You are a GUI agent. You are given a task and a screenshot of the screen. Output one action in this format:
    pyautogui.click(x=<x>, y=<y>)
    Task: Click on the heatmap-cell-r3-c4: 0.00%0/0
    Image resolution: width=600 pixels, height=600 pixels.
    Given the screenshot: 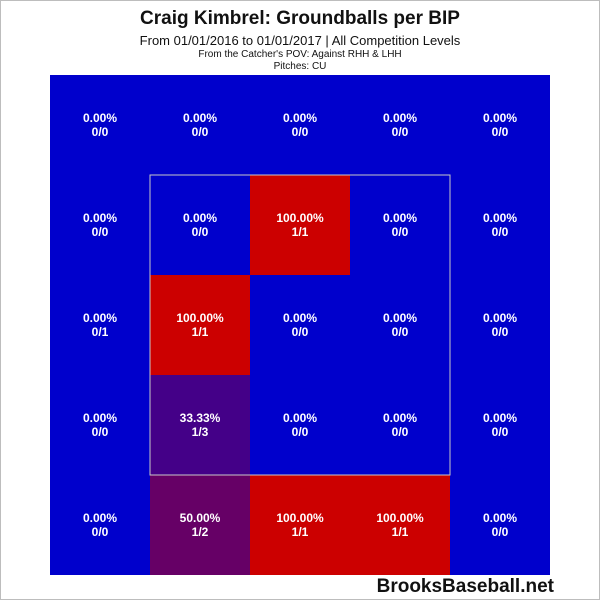 What is the action you would take?
    pyautogui.click(x=500, y=425)
    